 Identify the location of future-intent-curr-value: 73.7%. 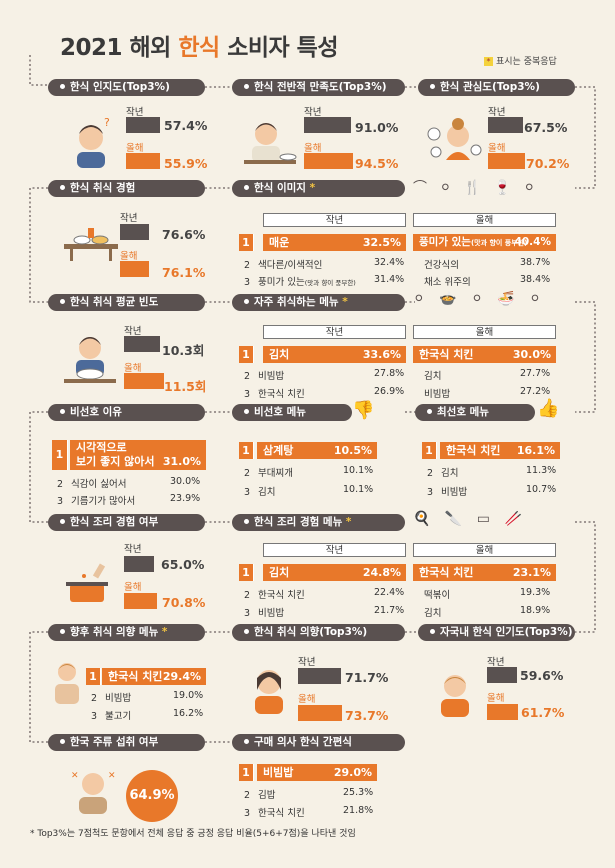
(367, 715).